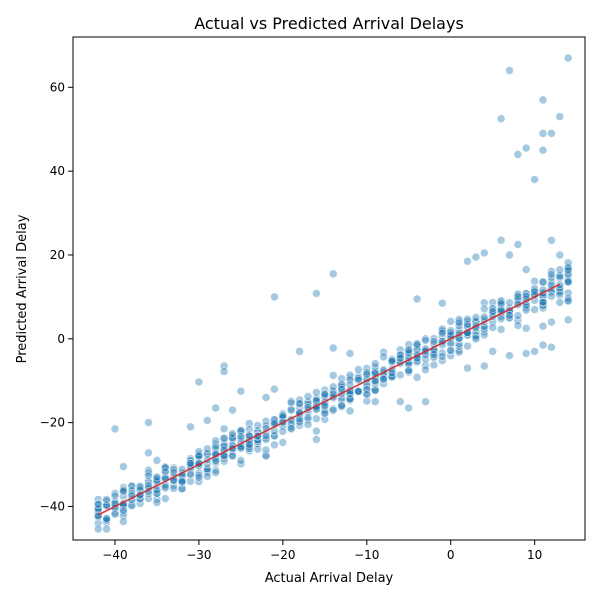 The width and height of the screenshot is (600, 600). What do you see at coordinates (52, 423) in the screenshot?
I see `y-tick-label: −20` at bounding box center [52, 423].